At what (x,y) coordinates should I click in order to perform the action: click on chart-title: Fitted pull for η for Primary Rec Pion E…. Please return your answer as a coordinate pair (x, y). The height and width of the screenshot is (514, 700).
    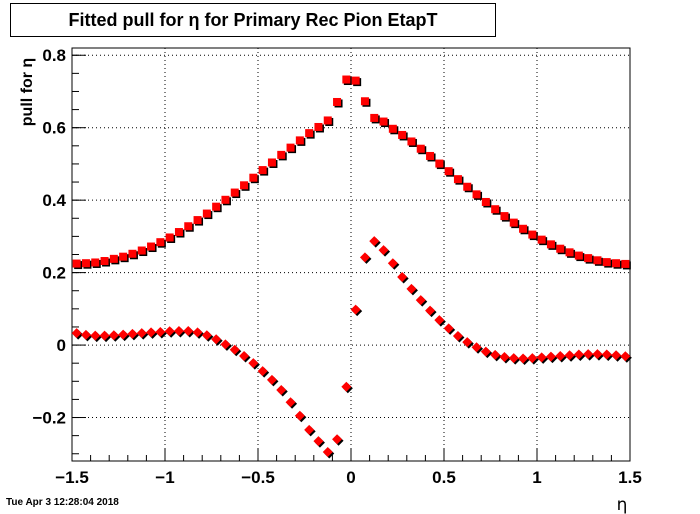
    Looking at the image, I should click on (253, 20).